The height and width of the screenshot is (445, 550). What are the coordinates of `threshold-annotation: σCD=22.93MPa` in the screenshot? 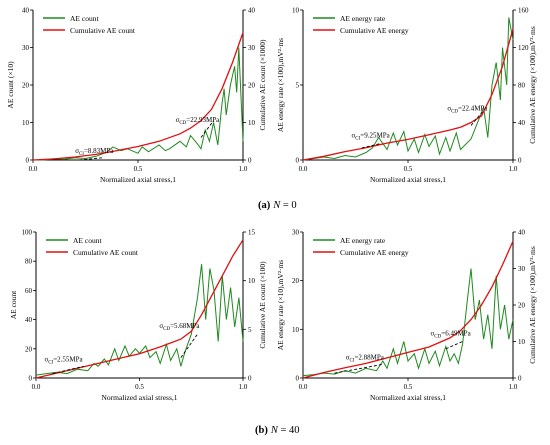 It's located at (198, 121).